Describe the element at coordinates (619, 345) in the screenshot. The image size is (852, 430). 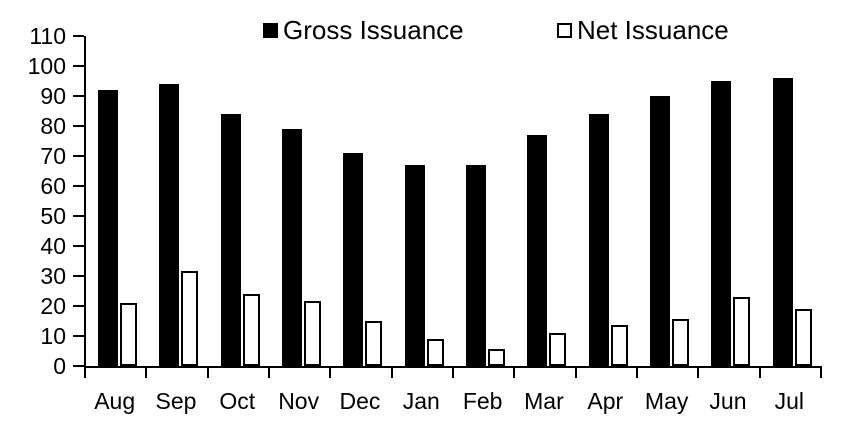
I see `bar-net-apr` at that location.